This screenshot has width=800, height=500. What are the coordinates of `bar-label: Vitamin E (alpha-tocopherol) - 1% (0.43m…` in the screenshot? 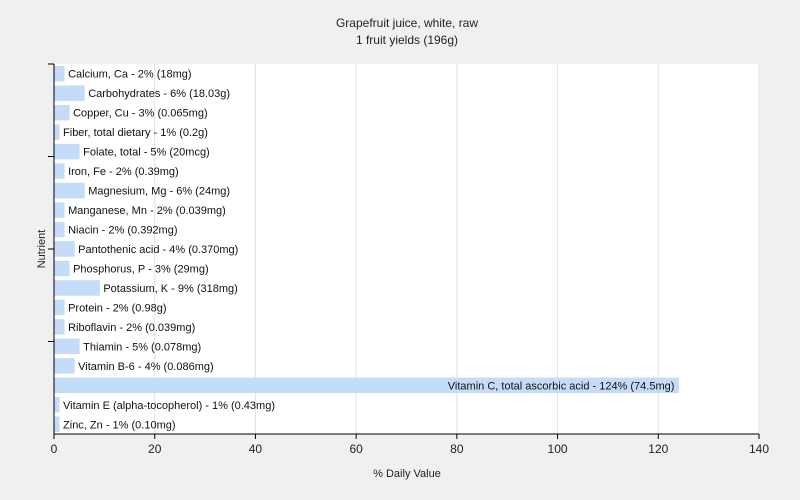 It's located at (169, 406).